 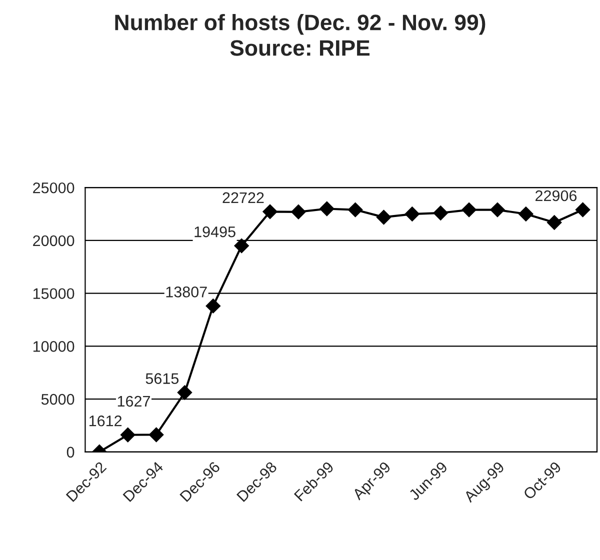 I want to click on y-tick-label: 0, so click(x=70, y=452).